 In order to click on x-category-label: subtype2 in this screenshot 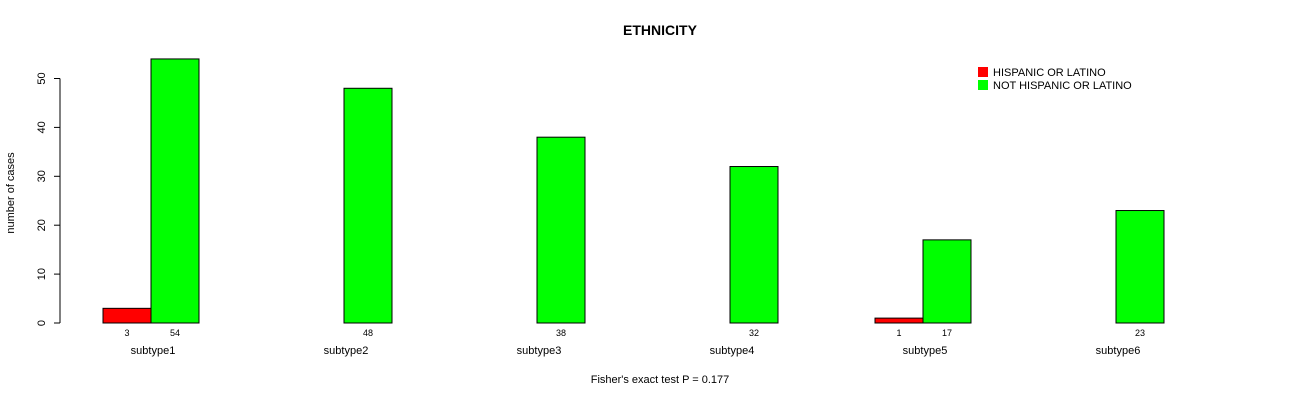, I will do `click(346, 351)`.